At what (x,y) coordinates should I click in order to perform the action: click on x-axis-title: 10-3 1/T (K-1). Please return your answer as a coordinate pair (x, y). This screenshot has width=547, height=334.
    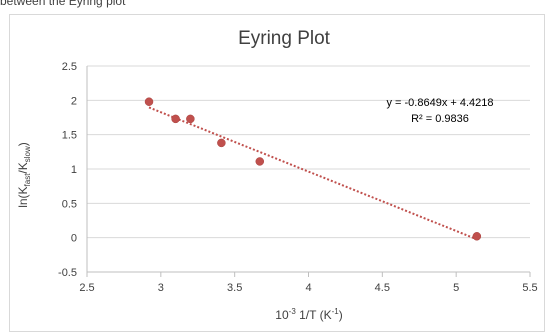
    Looking at the image, I should click on (308, 314).